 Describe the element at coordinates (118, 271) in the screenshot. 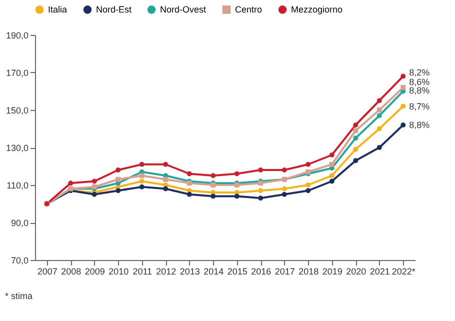

I see `x-tick-label: 2010` at that location.